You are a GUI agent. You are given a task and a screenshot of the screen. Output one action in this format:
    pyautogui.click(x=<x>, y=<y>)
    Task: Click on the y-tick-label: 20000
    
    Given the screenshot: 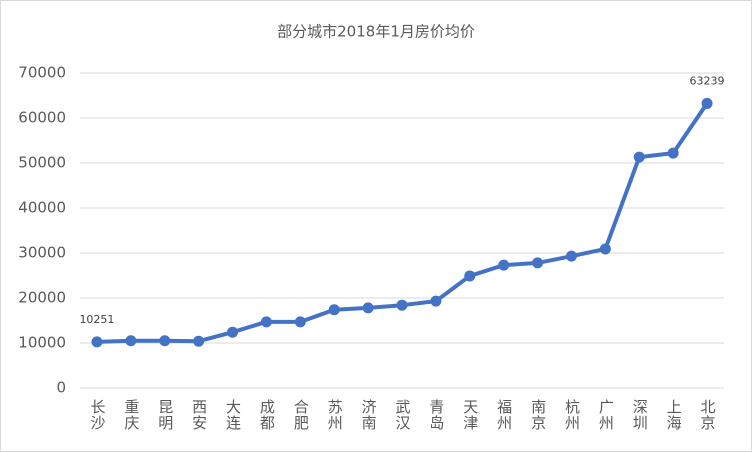 What is the action you would take?
    pyautogui.click(x=42, y=298)
    